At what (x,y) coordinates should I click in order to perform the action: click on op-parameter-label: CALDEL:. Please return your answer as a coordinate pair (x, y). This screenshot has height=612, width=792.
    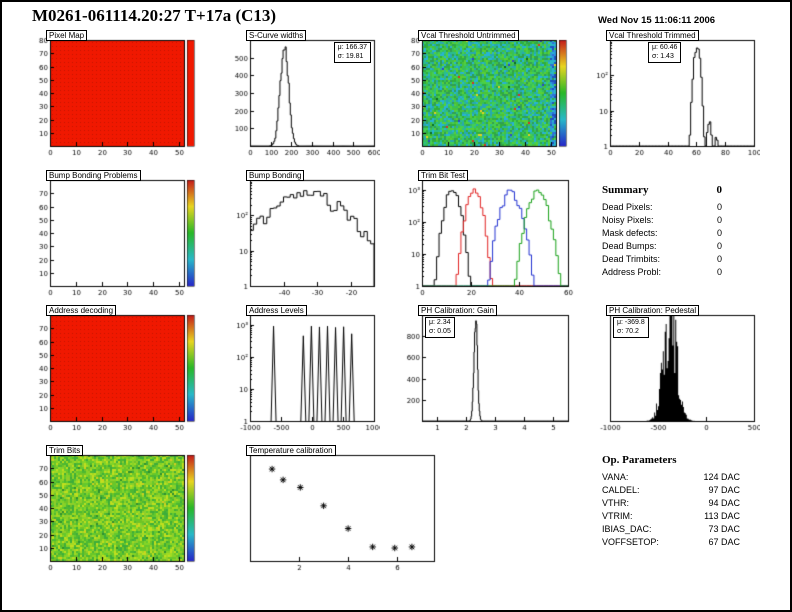
    Looking at the image, I should click on (621, 490).